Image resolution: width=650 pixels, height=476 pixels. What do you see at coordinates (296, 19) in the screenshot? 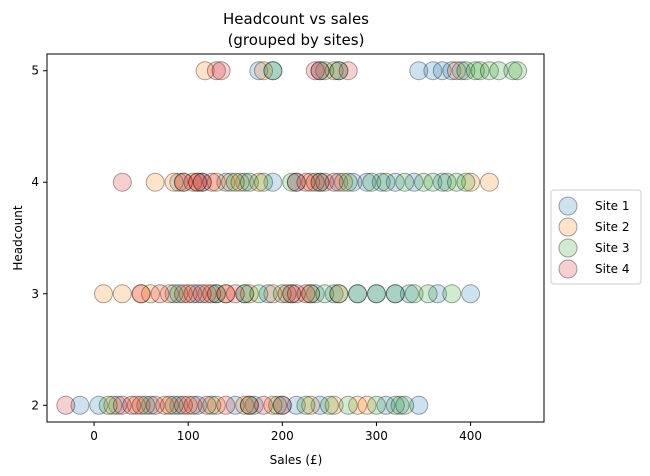
I see `chart-title-line: Headcount vs sales` at bounding box center [296, 19].